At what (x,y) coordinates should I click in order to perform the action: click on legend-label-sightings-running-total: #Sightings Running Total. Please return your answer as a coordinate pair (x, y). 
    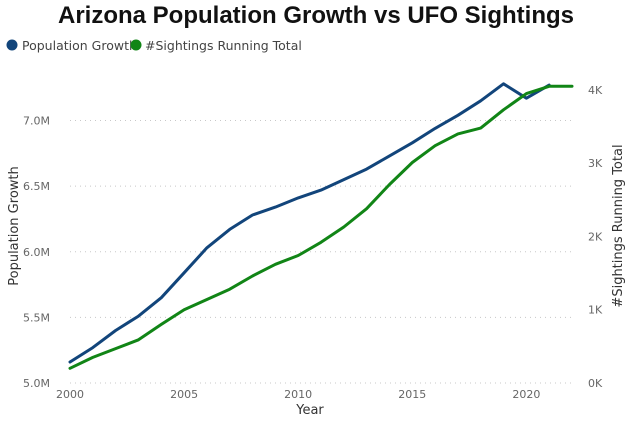
    Looking at the image, I should click on (223, 45).